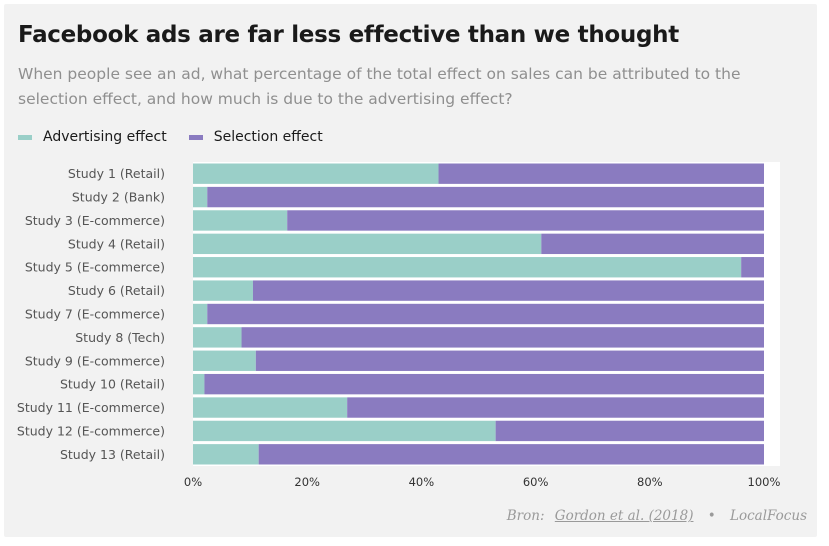  I want to click on source-link: Gordon et al. (2018), so click(624, 516).